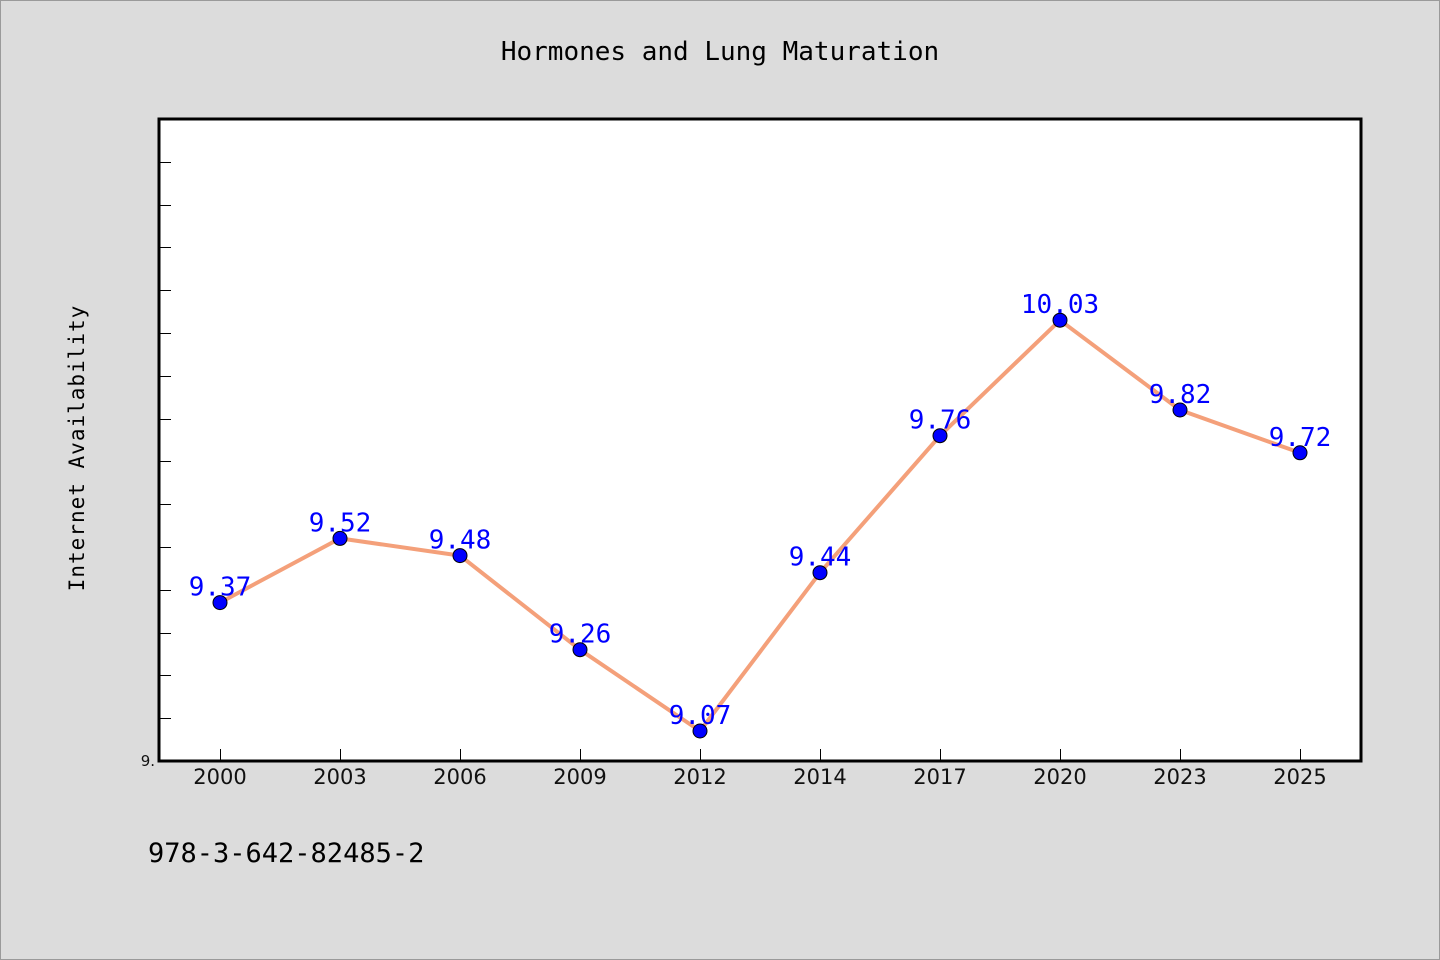 The image size is (1440, 960). What do you see at coordinates (700, 716) in the screenshot?
I see `data-label: 9.07` at bounding box center [700, 716].